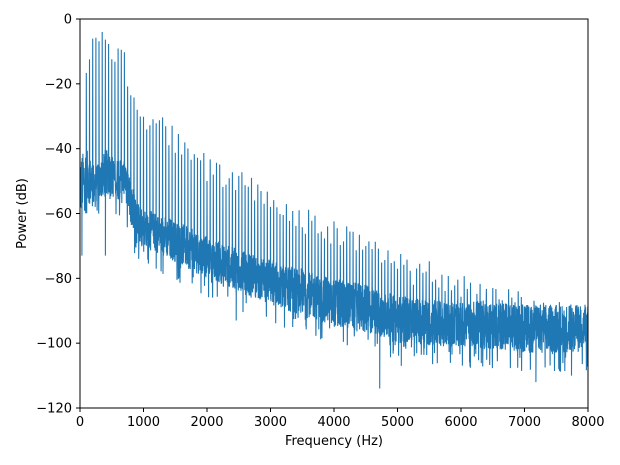  I want to click on y-axis-ticks: 0 −20 −40 −60 −80 −100 −120, so click(58, 215).